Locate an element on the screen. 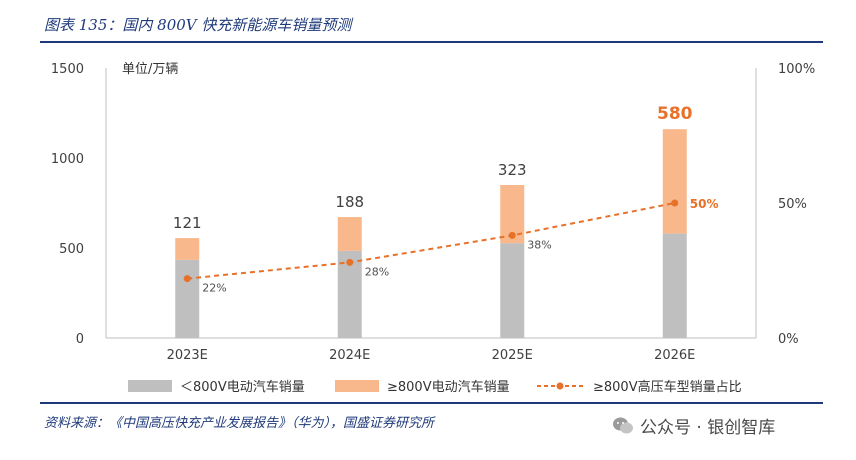  wechat-badge: 公众号 · 银创智库 is located at coordinates (693, 425).